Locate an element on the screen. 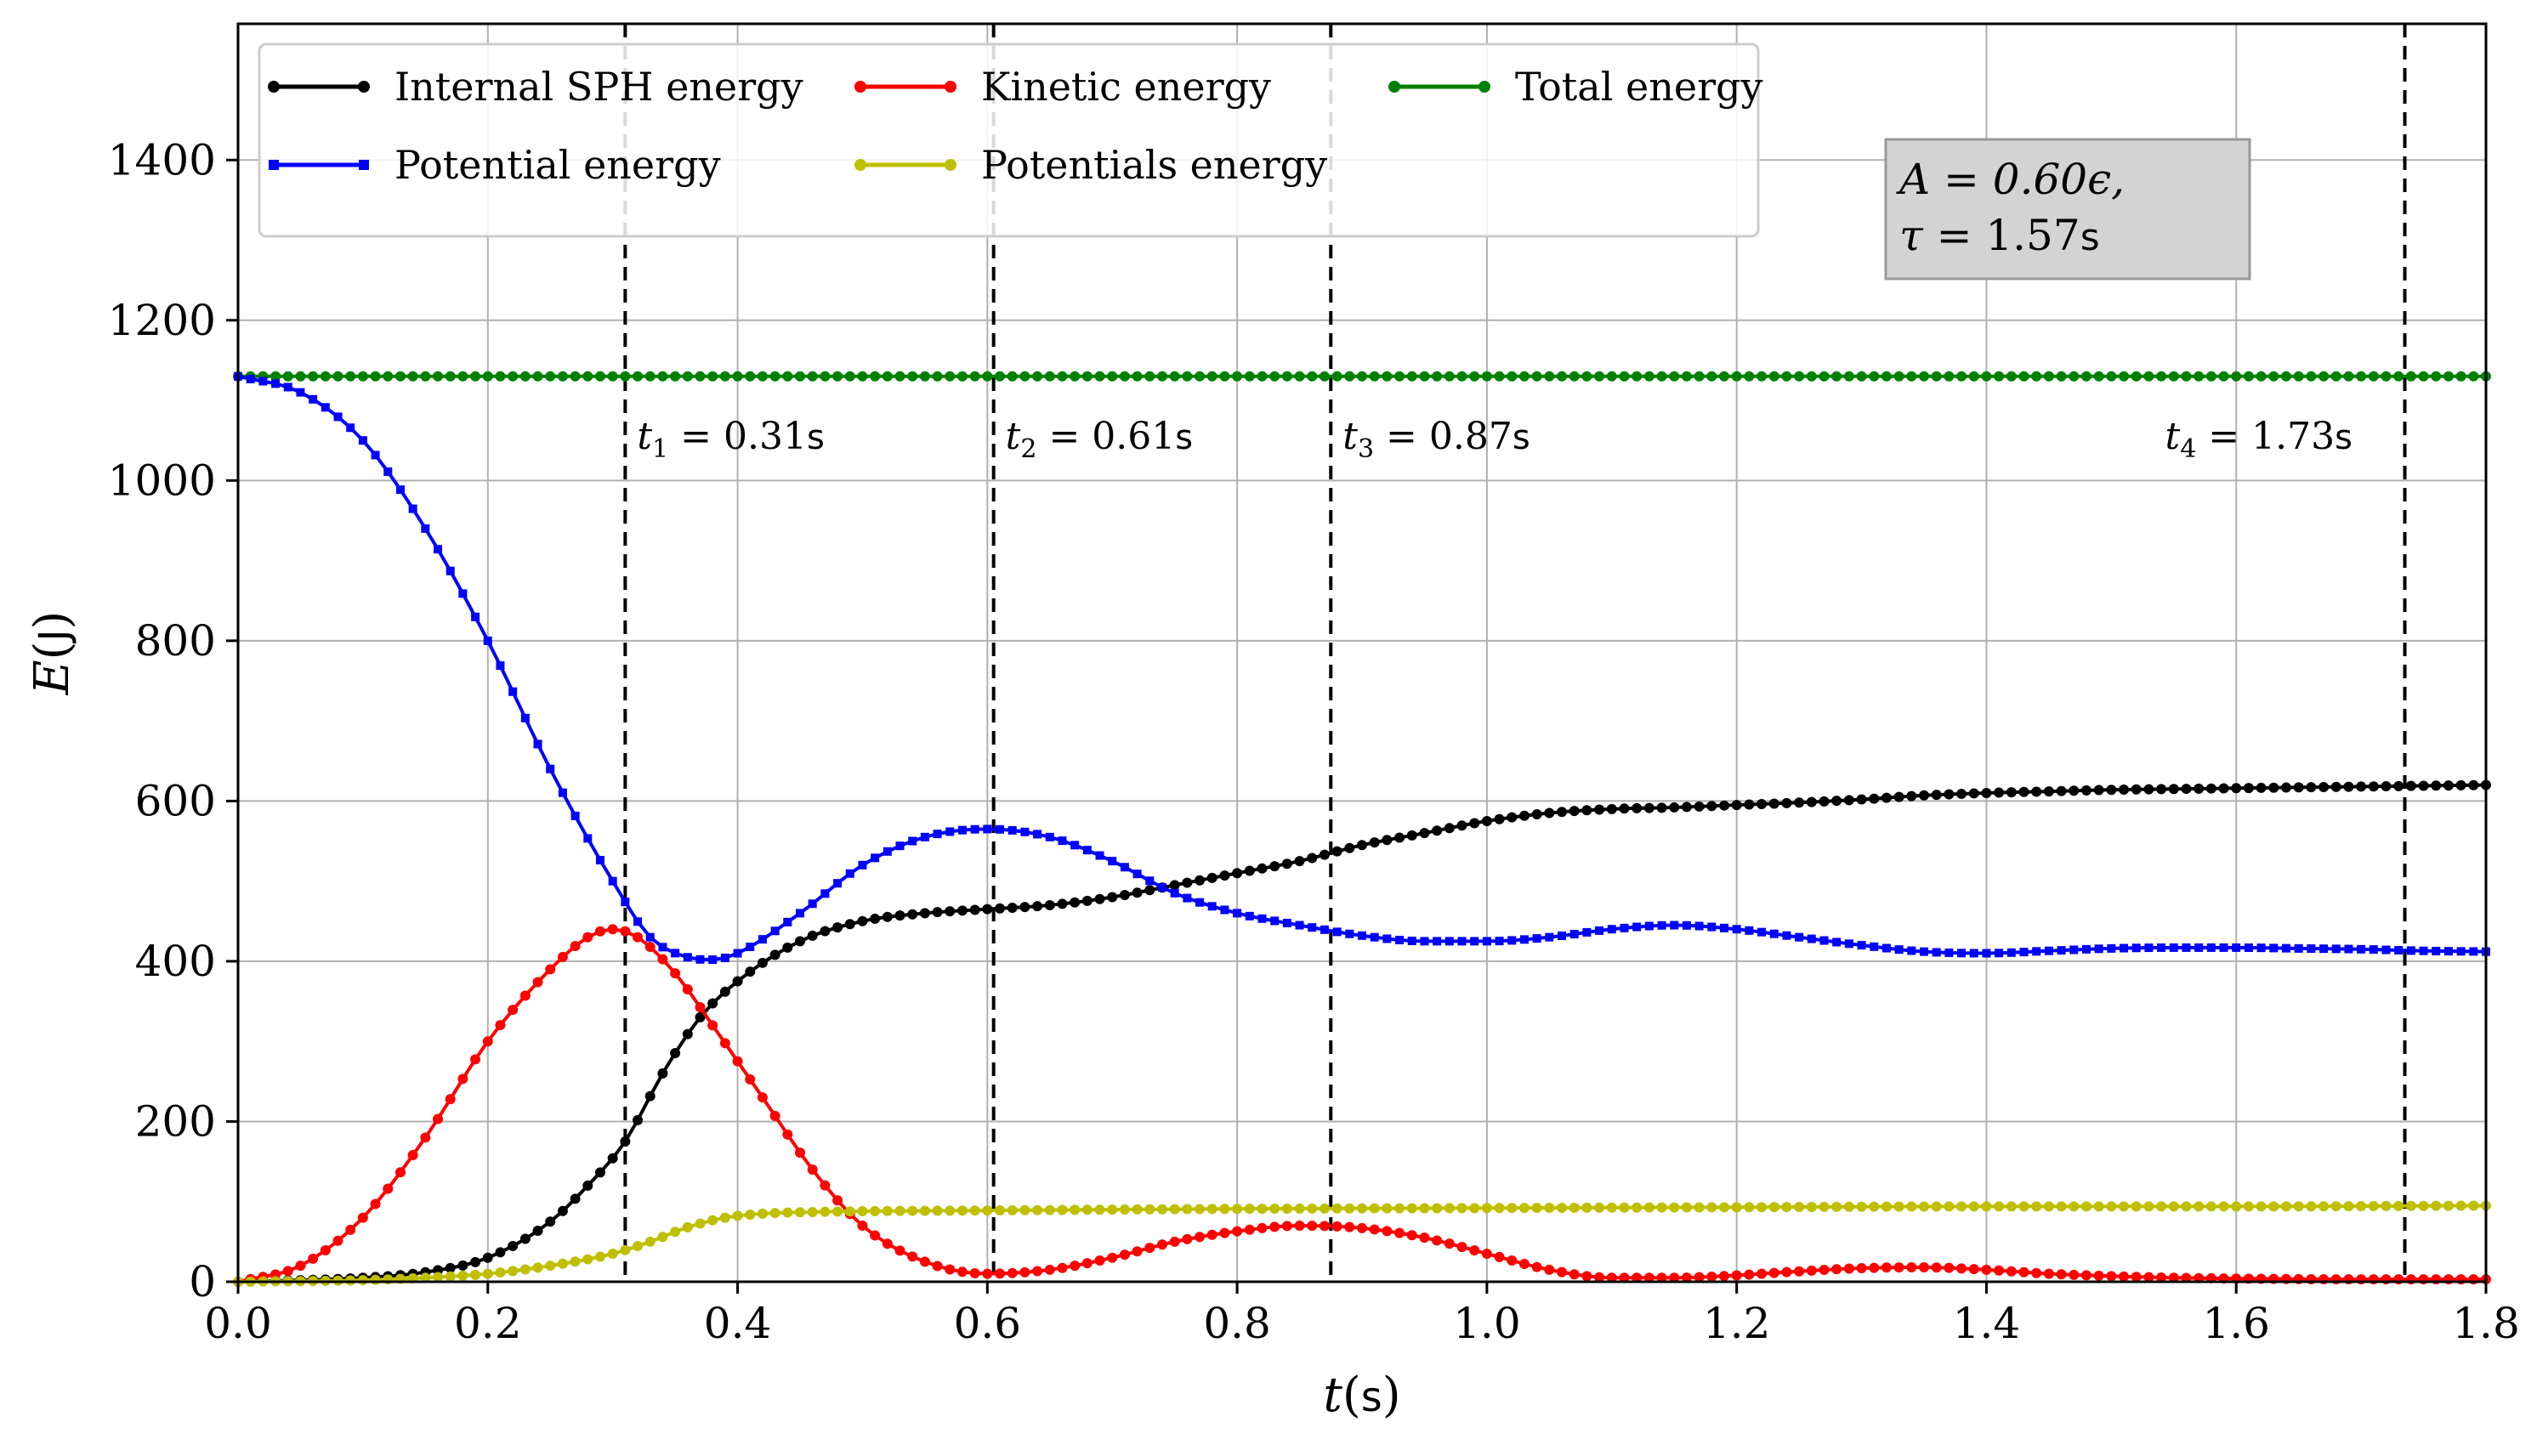 The height and width of the screenshot is (1456, 2537). y-axis-label: E(J) is located at coordinates (52, 653).